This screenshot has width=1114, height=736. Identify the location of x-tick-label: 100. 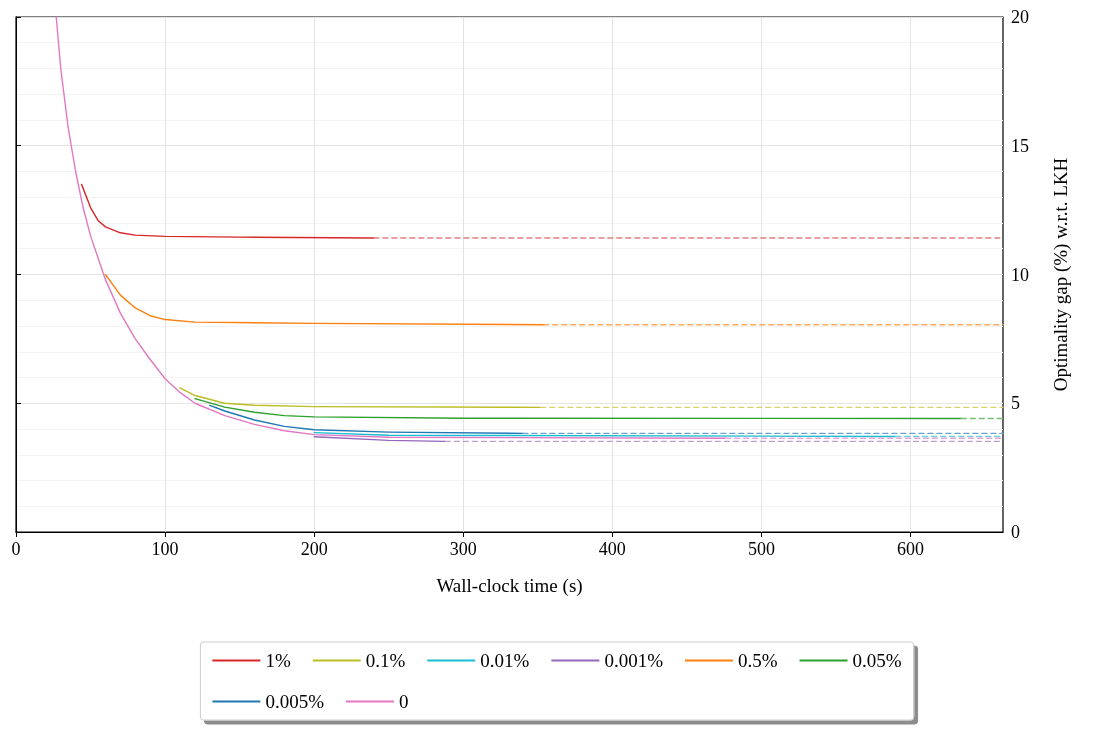
(165, 549).